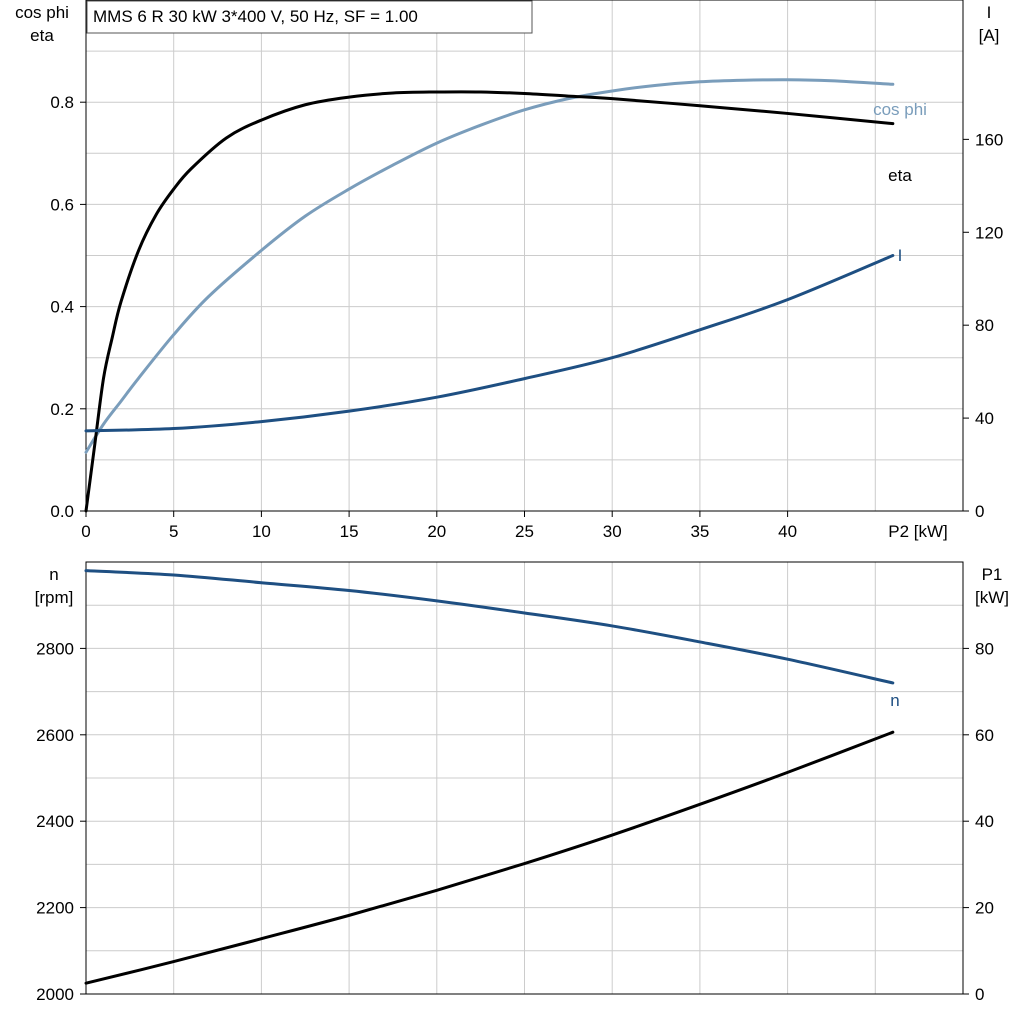  I want to click on x-tick-label: 10, so click(261, 531).